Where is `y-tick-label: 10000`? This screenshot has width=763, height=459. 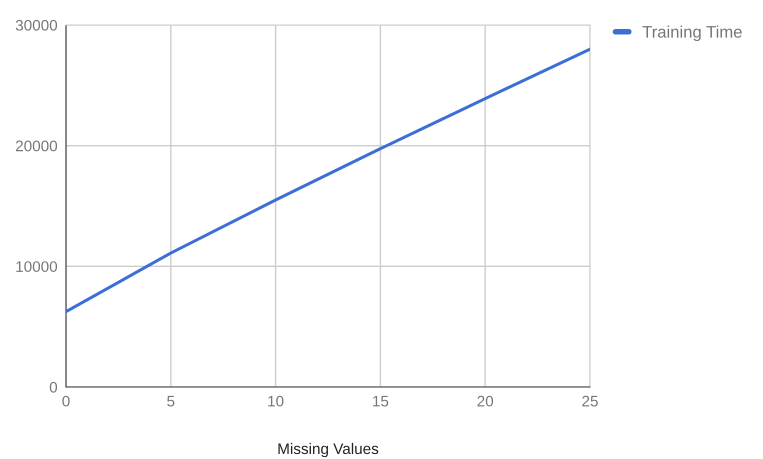 y-tick-label: 10000 is located at coordinates (37, 266).